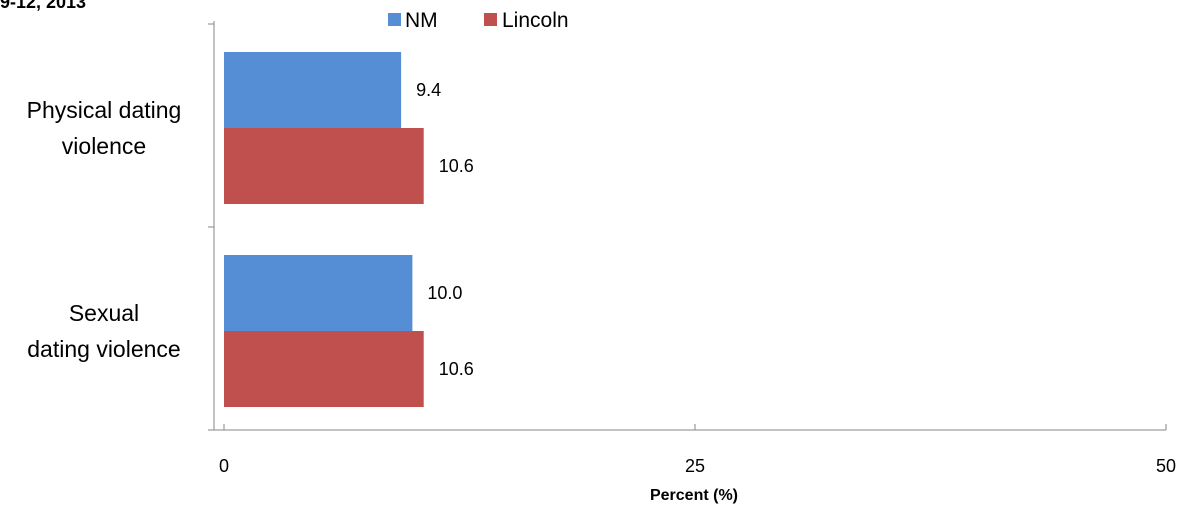 This screenshot has height=506, width=1190. What do you see at coordinates (478, 20) in the screenshot?
I see `legend: NM Lincoln` at bounding box center [478, 20].